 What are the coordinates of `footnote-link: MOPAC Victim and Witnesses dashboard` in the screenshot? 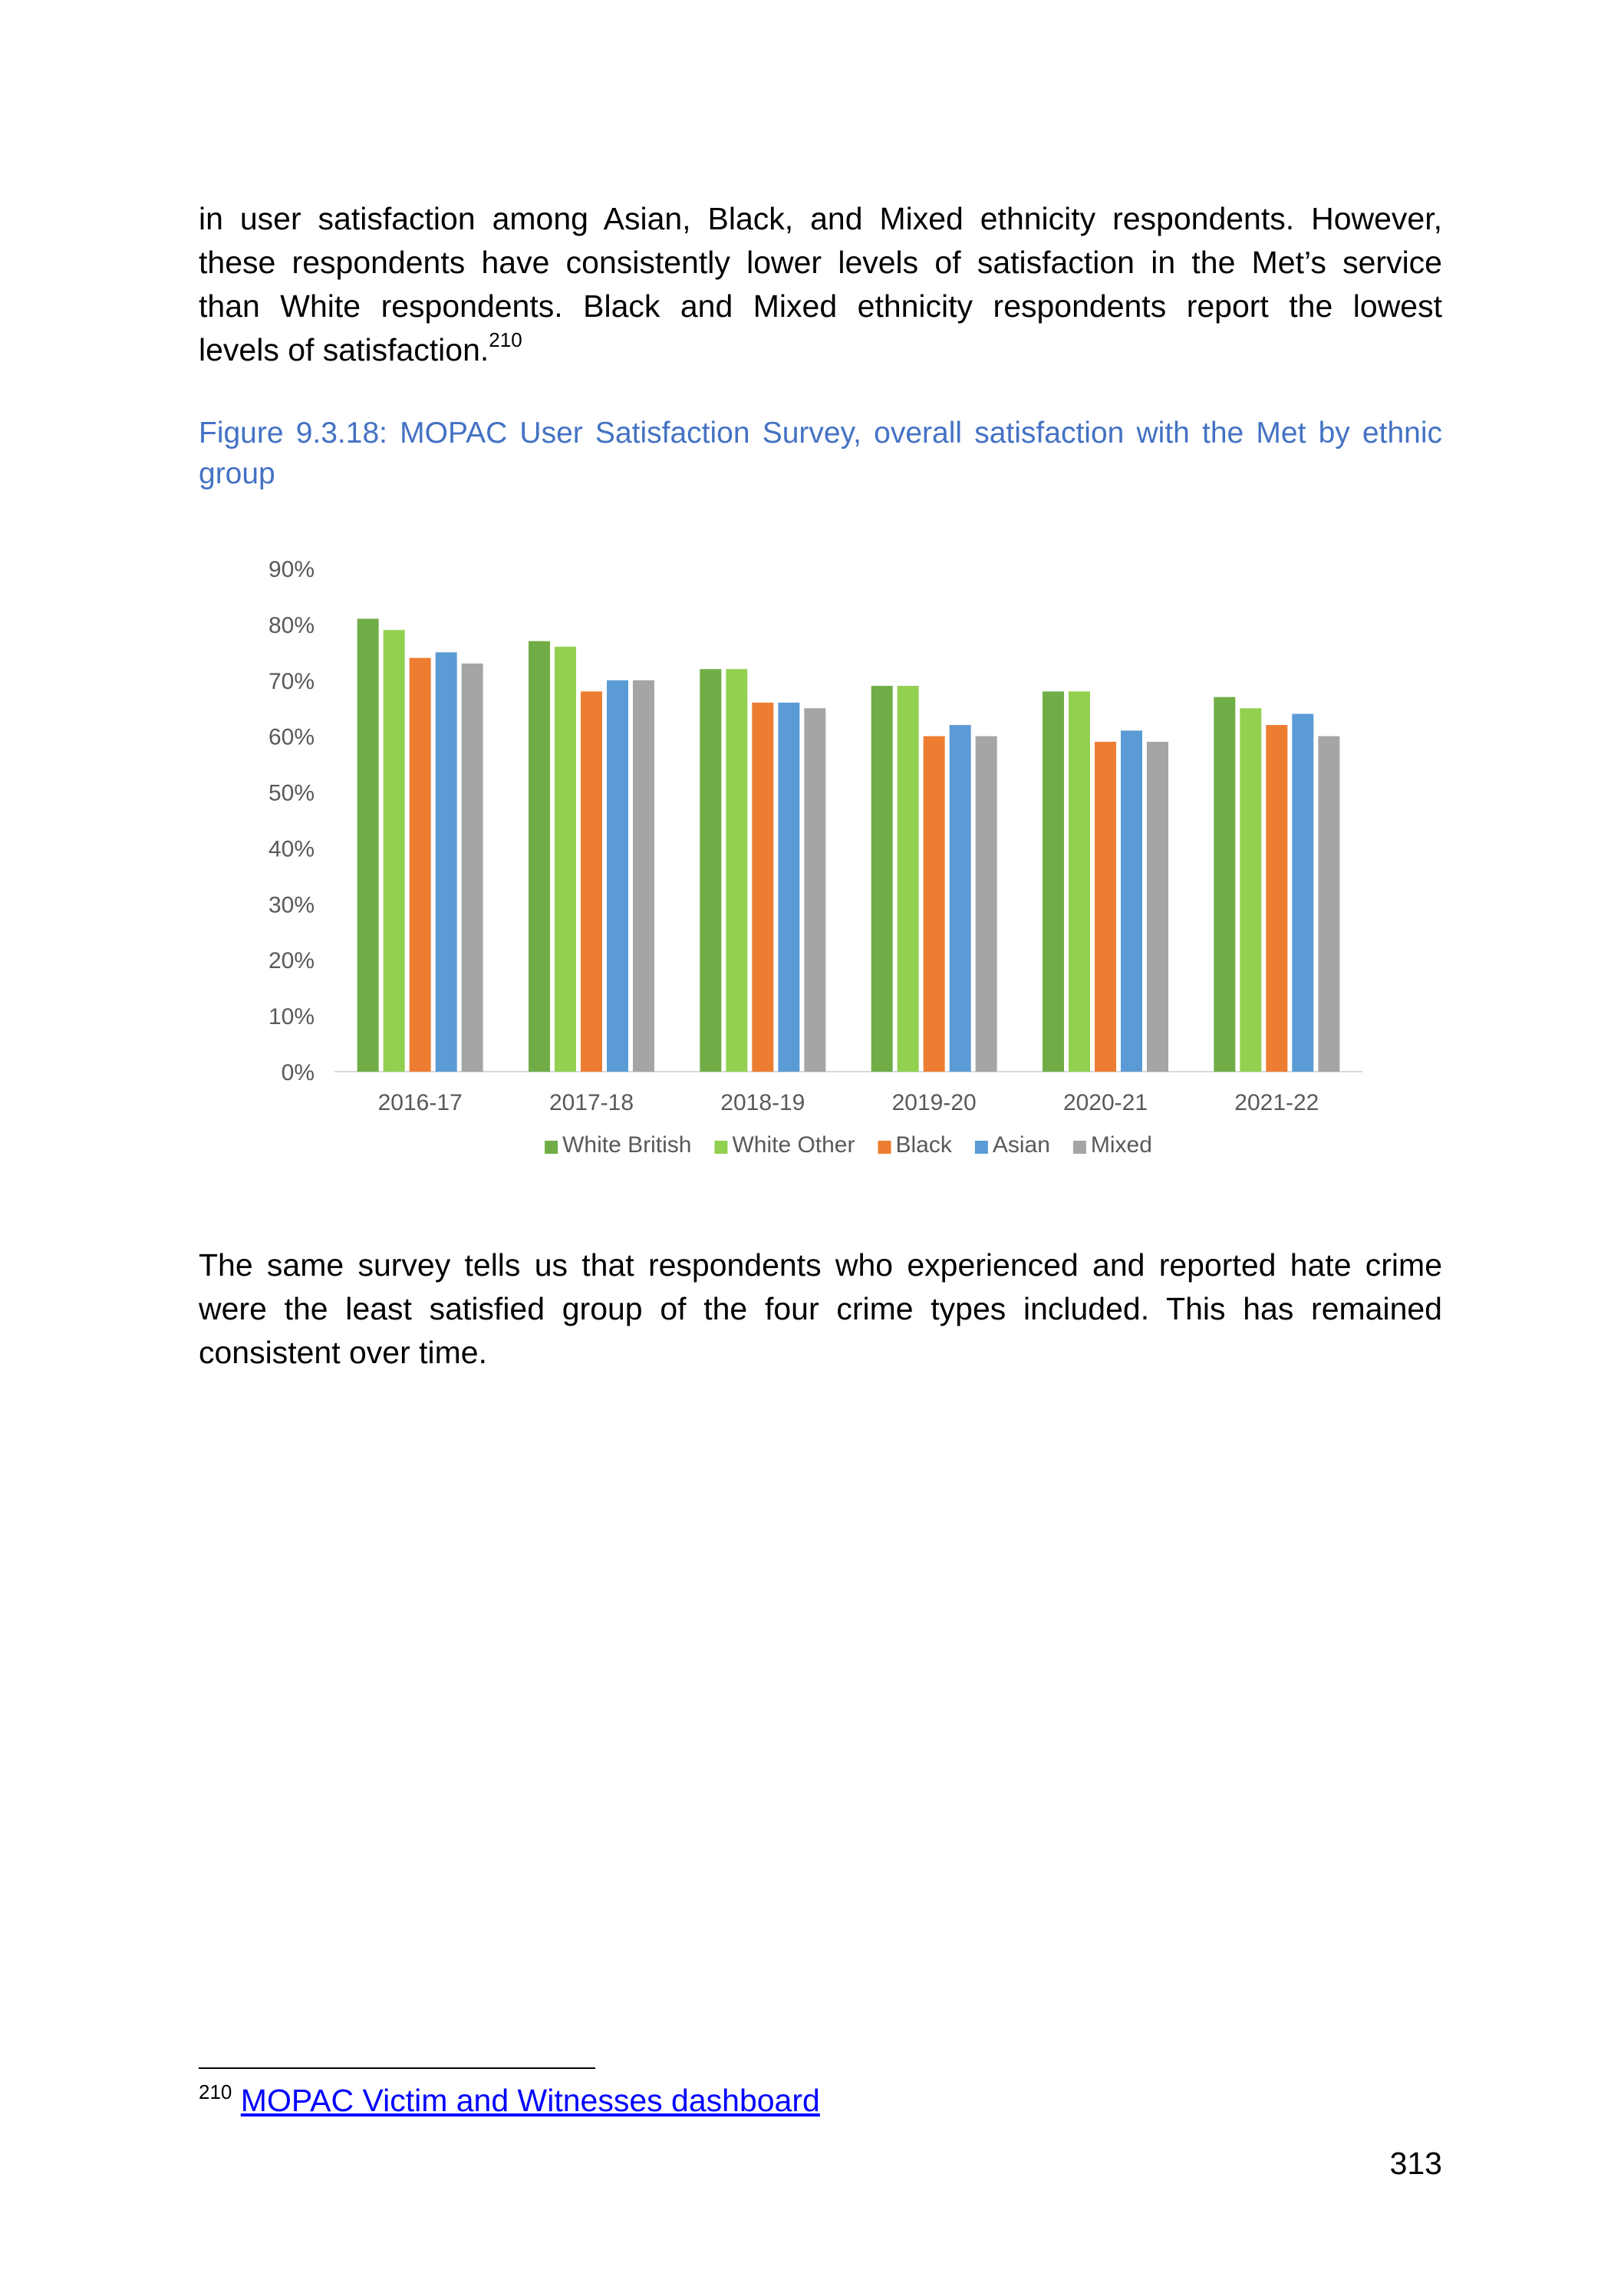 It's located at (530, 2100).